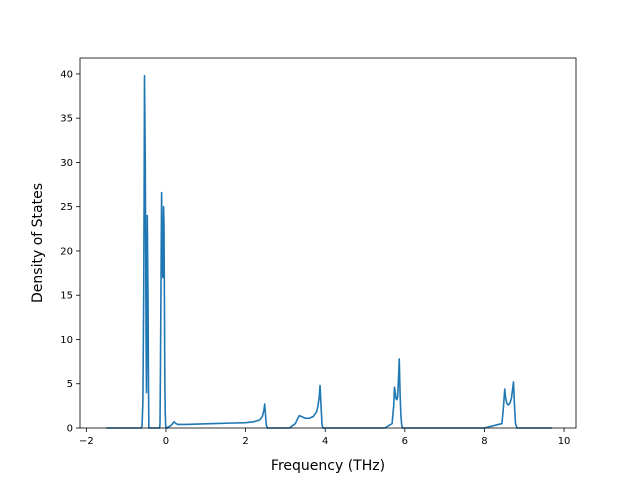 The height and width of the screenshot is (480, 640). What do you see at coordinates (564, 441) in the screenshot?
I see `x-tick-label: 10` at bounding box center [564, 441].